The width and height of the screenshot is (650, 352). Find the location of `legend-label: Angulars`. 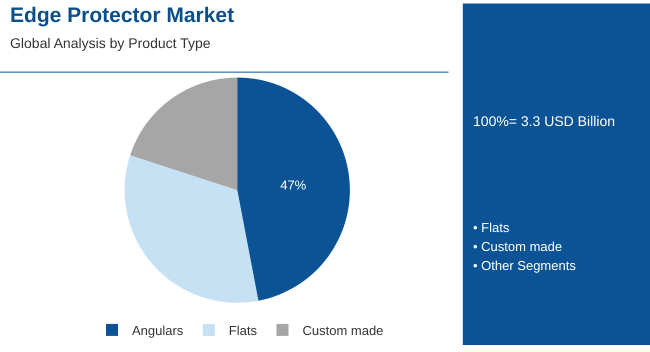

legend-label: Angulars is located at coordinates (158, 330).